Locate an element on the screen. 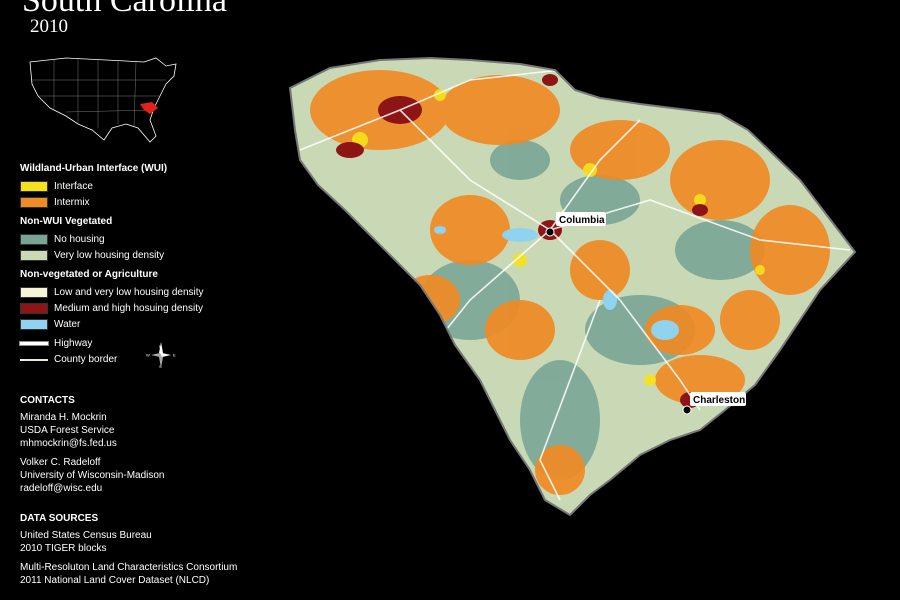  us-outline is located at coordinates (103, 100).